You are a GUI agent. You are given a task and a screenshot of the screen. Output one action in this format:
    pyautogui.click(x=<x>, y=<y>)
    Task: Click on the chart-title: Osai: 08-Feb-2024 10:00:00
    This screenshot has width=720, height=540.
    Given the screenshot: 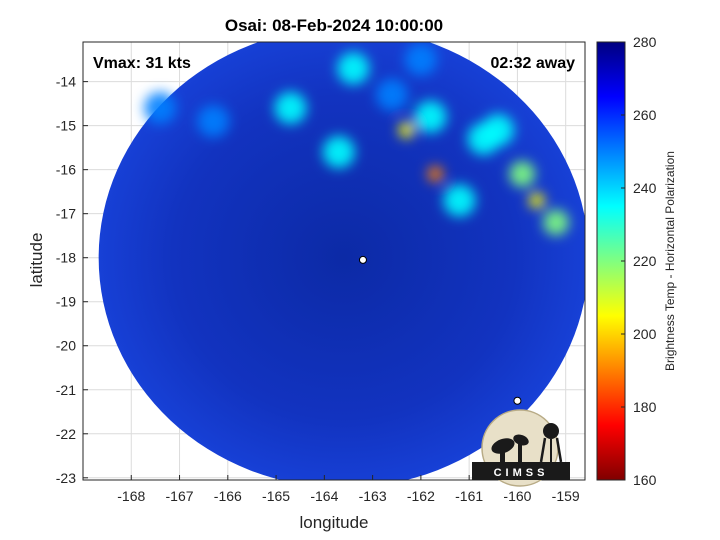 What is the action you would take?
    pyautogui.click(x=334, y=25)
    